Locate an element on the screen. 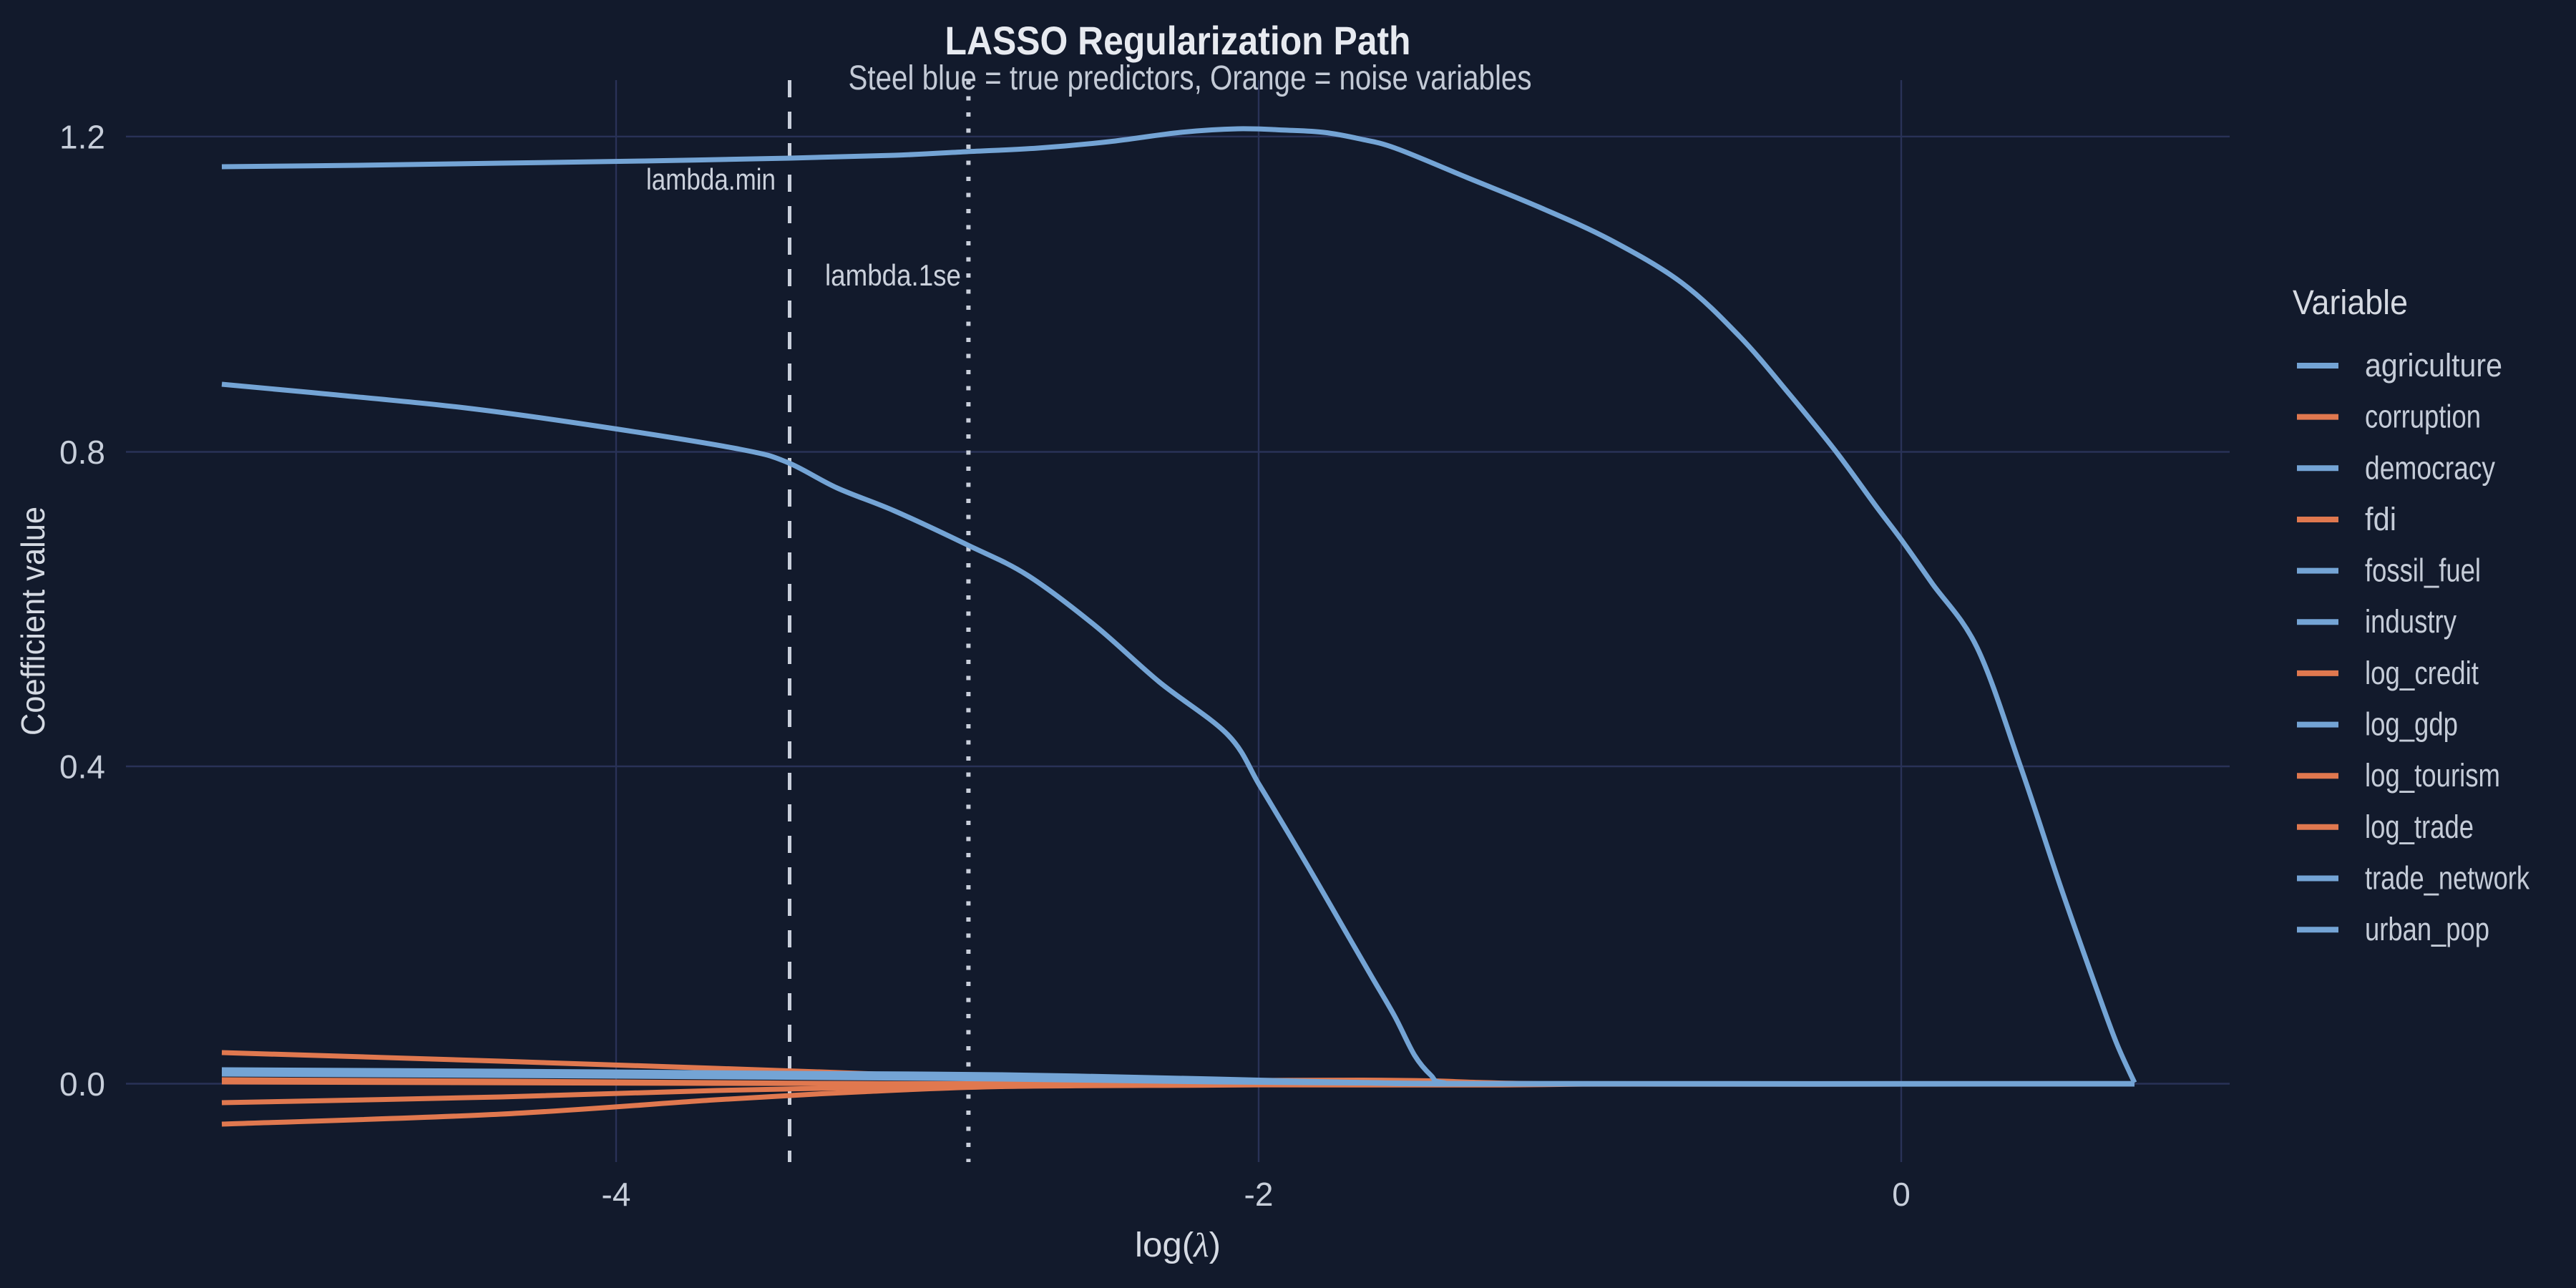 This screenshot has height=1288, width=2576. svg-text: lambda.1se is located at coordinates (893, 275).